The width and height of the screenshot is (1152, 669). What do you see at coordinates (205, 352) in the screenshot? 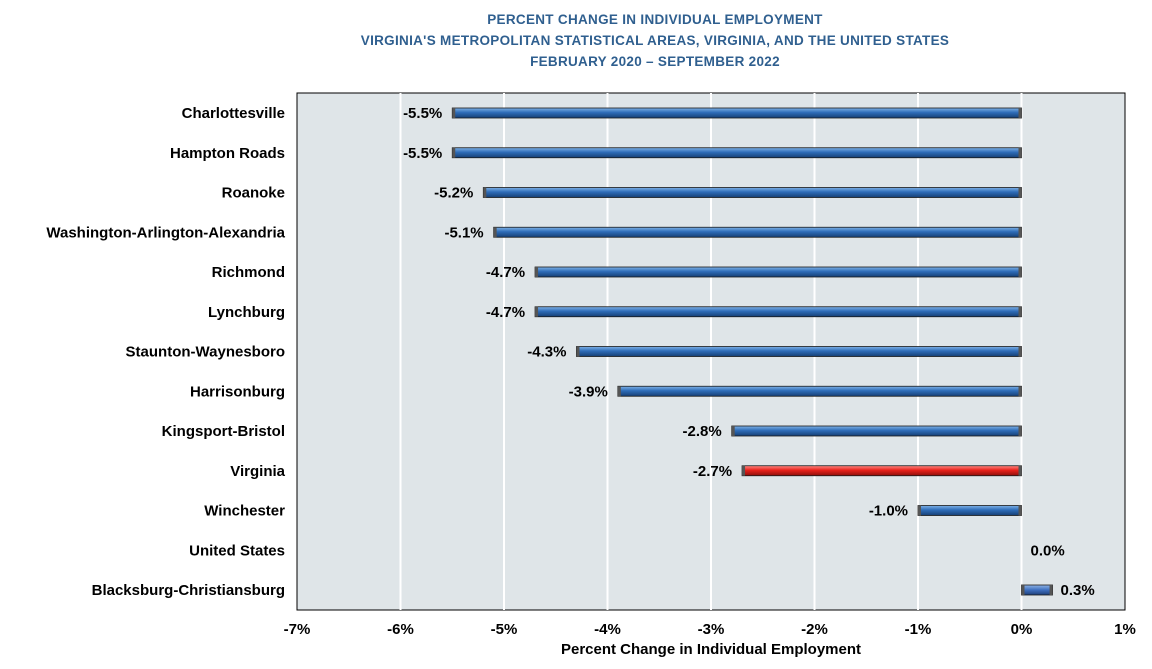
I see `category-label: Staunton-Waynesboro` at bounding box center [205, 352].